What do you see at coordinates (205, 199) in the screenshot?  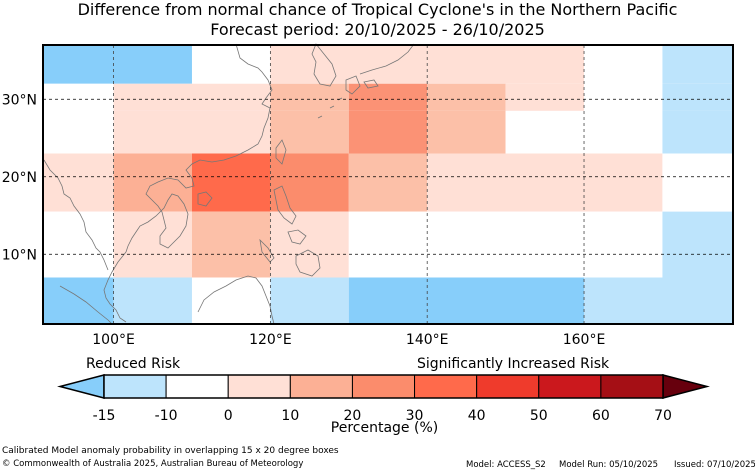 I see `coastline-hainan` at bounding box center [205, 199].